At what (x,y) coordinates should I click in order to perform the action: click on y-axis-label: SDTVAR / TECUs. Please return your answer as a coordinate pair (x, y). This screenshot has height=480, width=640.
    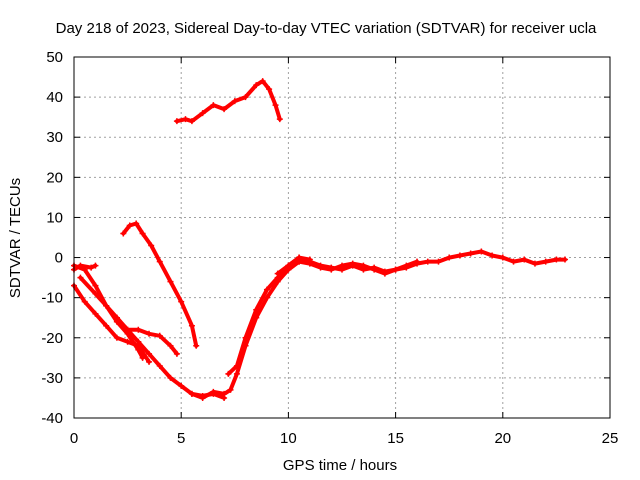
    Looking at the image, I should click on (15, 238).